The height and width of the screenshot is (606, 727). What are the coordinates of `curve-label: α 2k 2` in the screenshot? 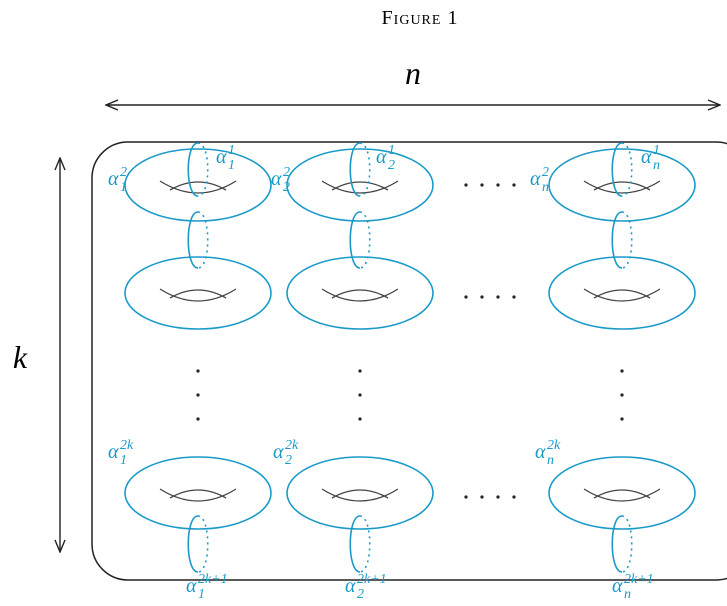 It's located at (286, 453).